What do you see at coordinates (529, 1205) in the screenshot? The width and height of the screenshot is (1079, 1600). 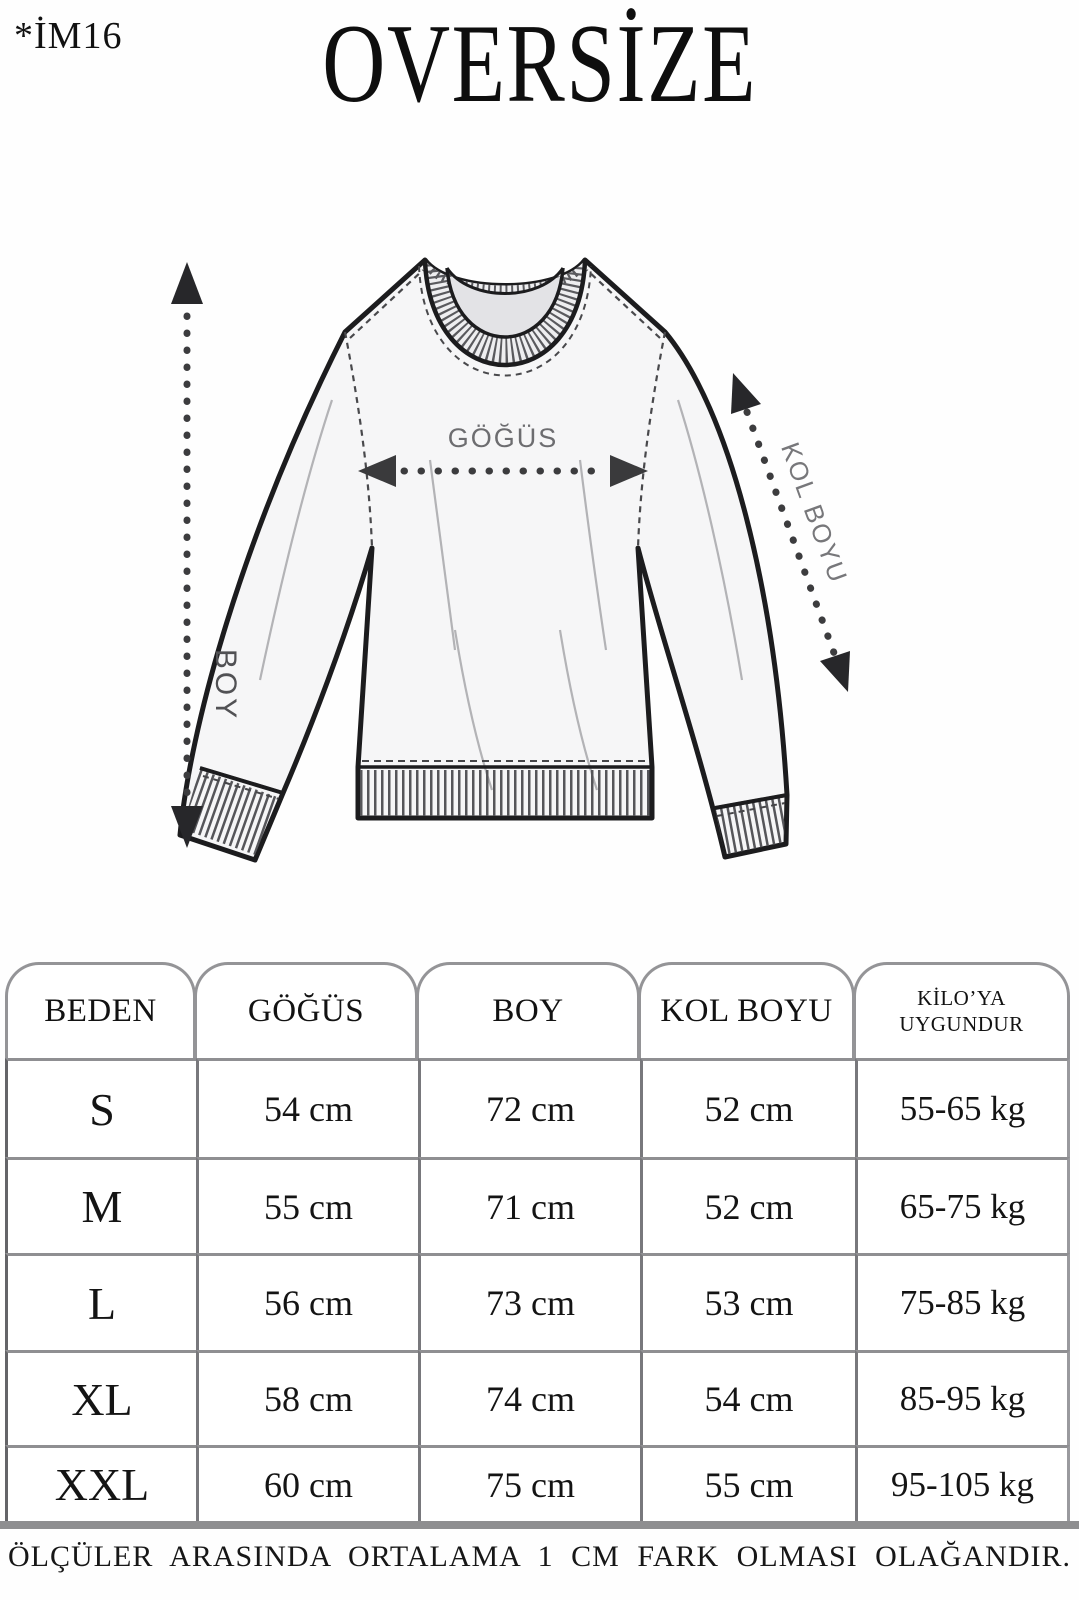 I see `length-cell-m: 71 cm` at bounding box center [529, 1205].